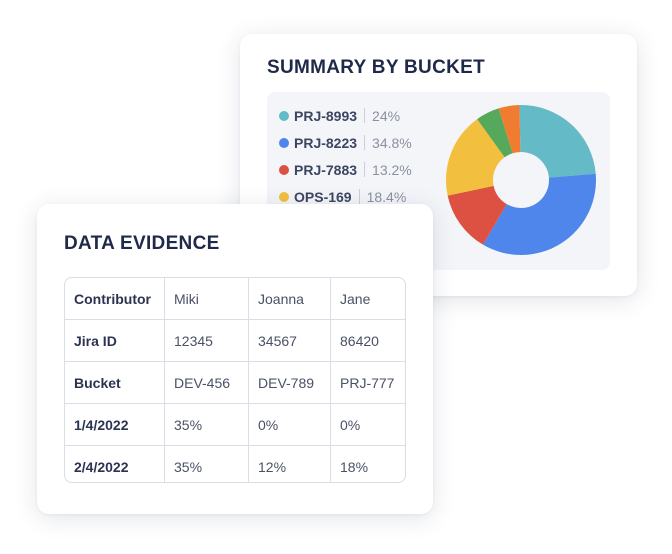 The height and width of the screenshot is (554, 672). Describe the element at coordinates (376, 67) in the screenshot. I see `summary-title: SUMMARY BY BUCKET` at that location.